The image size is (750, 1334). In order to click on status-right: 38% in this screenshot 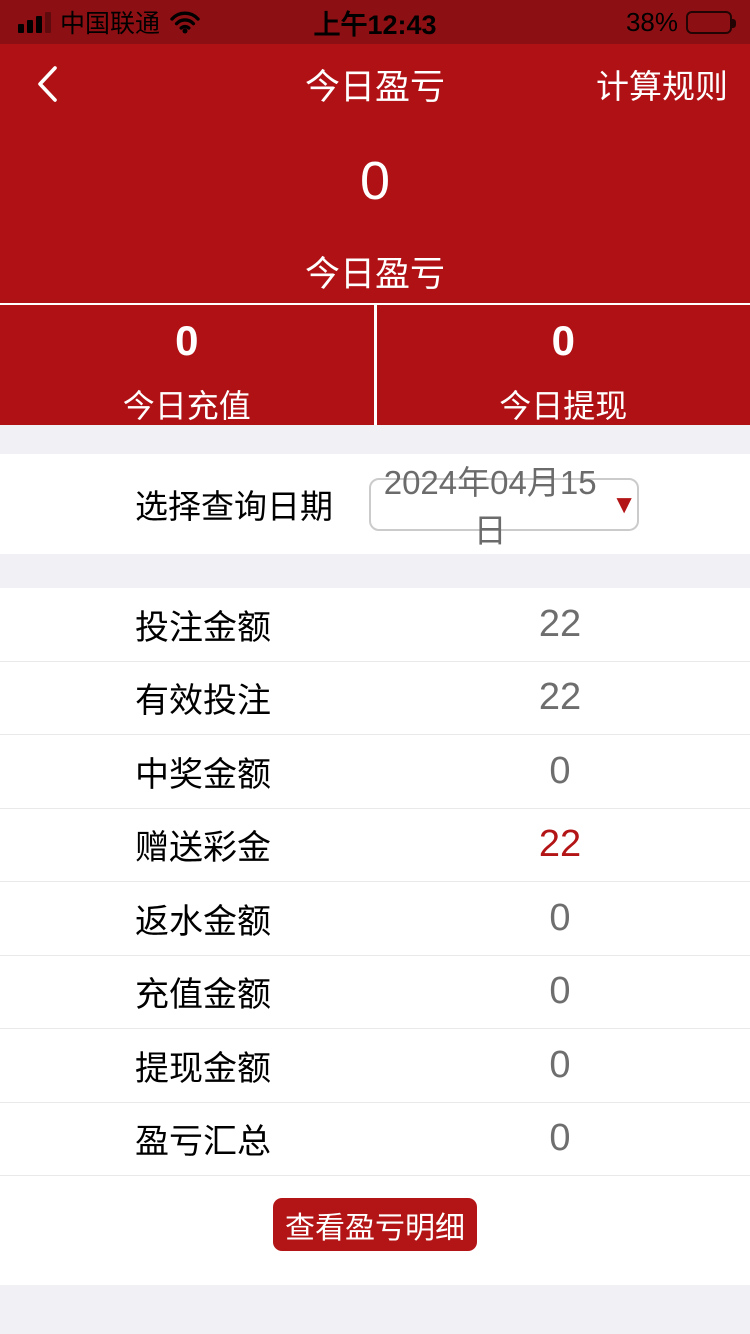, I will do `click(680, 22)`.